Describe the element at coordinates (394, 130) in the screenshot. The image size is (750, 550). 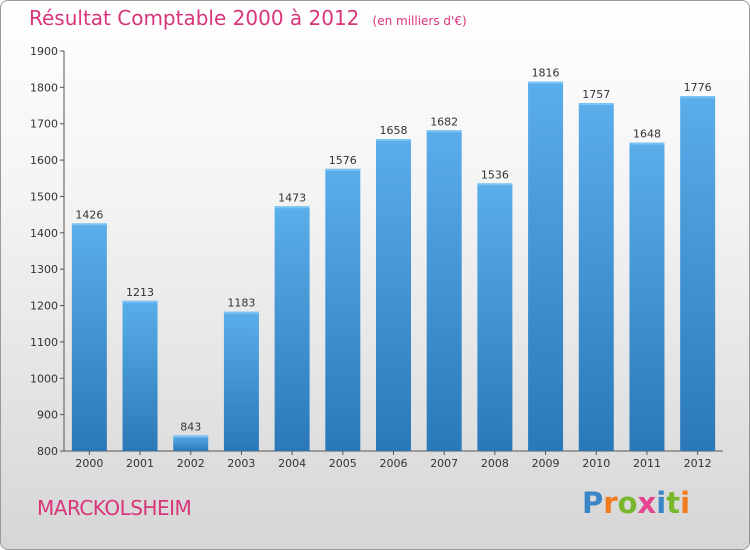
I see `data-label: 1658` at that location.